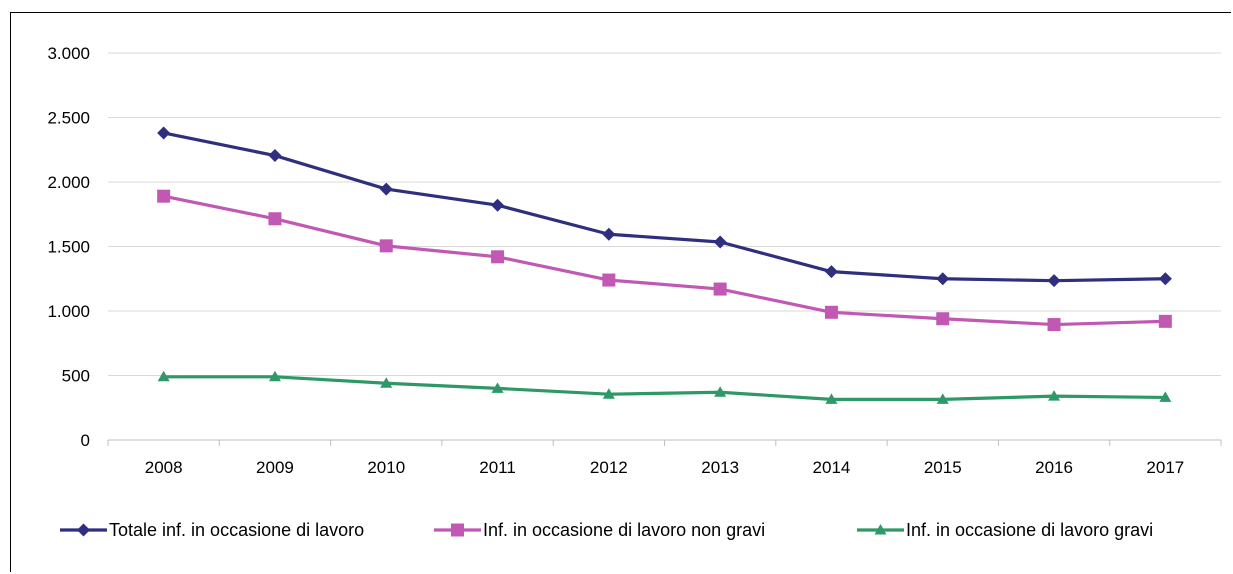 The width and height of the screenshot is (1233, 574). I want to click on y-tick-label: 2.500, so click(68, 118).